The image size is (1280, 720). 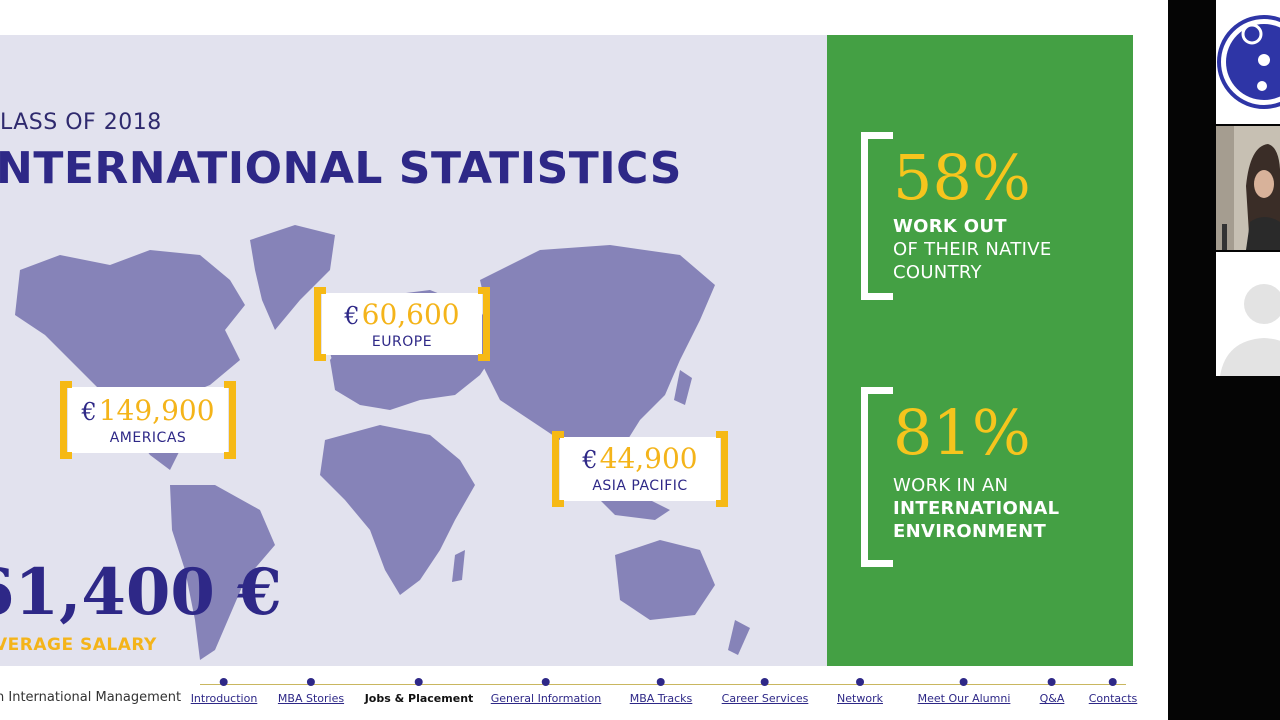 I want to click on region-label: EUROPE, so click(x=402, y=342).